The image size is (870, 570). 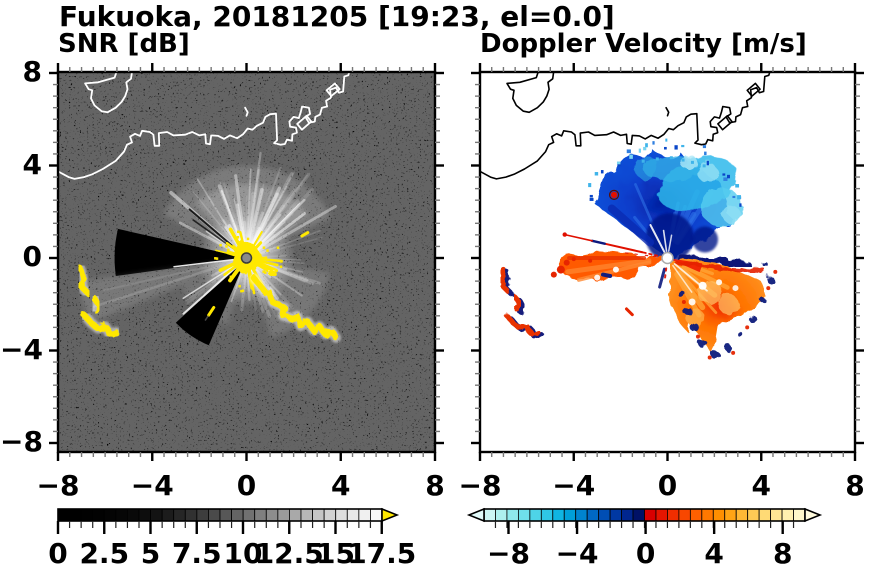 I want to click on doppler-echo-chains, so click(x=521, y=302).